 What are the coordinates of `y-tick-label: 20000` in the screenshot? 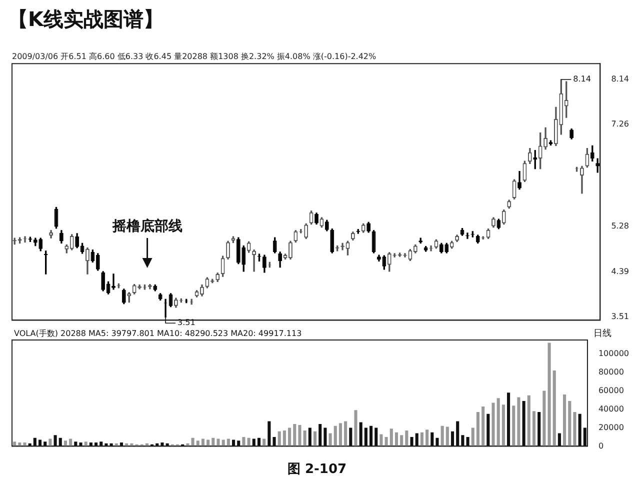 It's located at (611, 427).